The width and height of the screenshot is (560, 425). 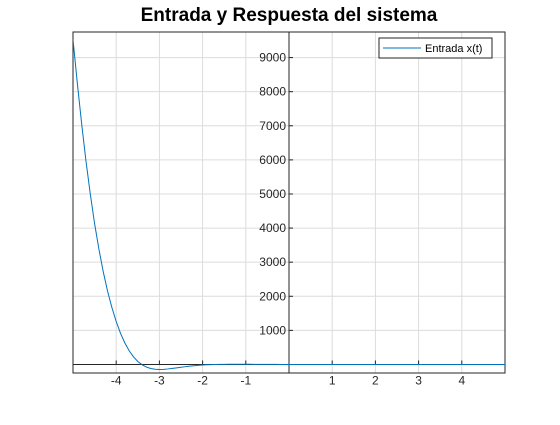 What do you see at coordinates (289, 15) in the screenshot?
I see `chart-title: Entrada y Respuesta del sistema` at bounding box center [289, 15].